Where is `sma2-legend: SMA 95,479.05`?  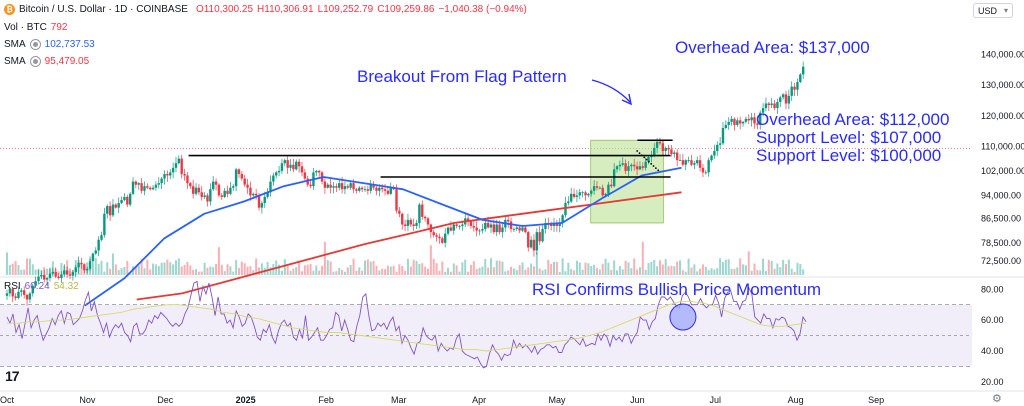 sma2-legend: SMA 95,479.05 is located at coordinates (46, 61).